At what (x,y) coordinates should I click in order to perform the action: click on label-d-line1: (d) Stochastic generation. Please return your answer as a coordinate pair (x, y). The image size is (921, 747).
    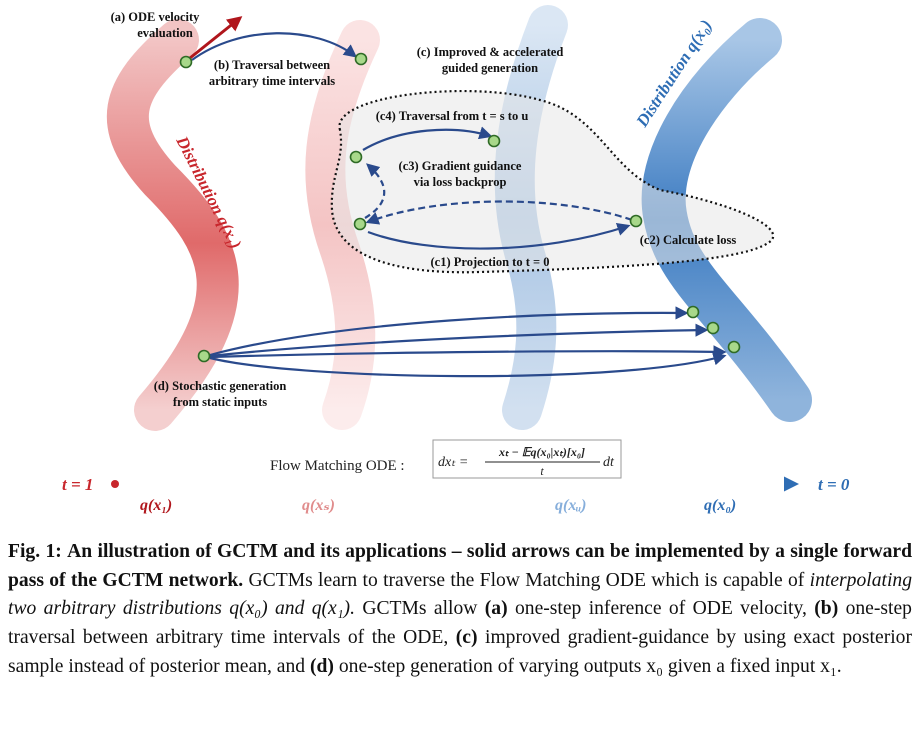
    Looking at the image, I should click on (220, 386).